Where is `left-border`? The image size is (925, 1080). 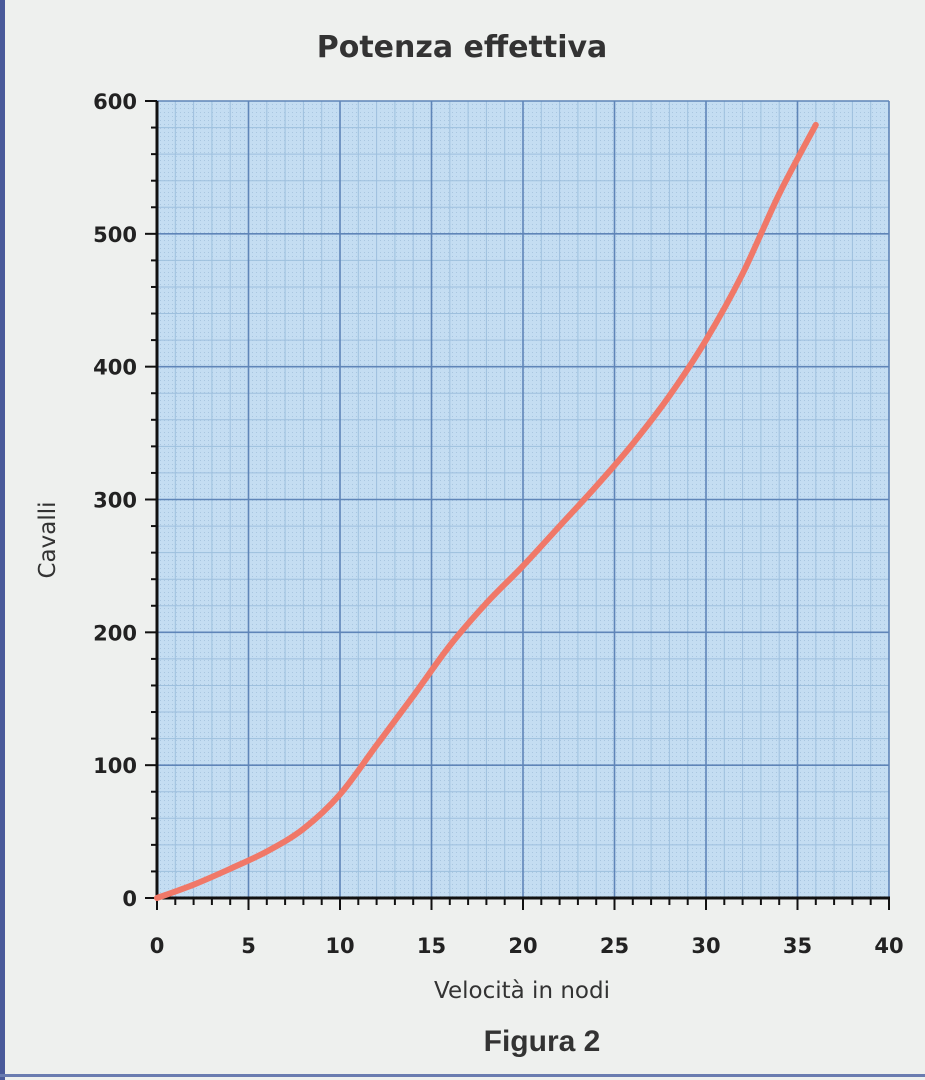
left-border is located at coordinates (2, 540).